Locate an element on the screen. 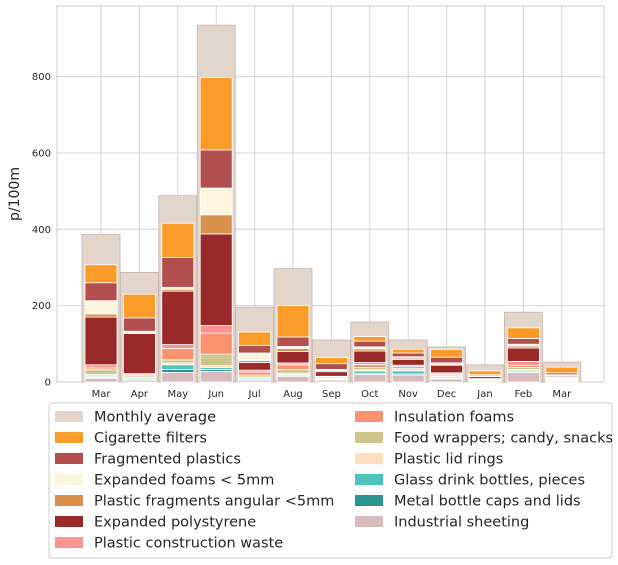 Image resolution: width=618 pixels, height=565 pixels. legend-item: Industrial sheeting is located at coordinates (442, 523).